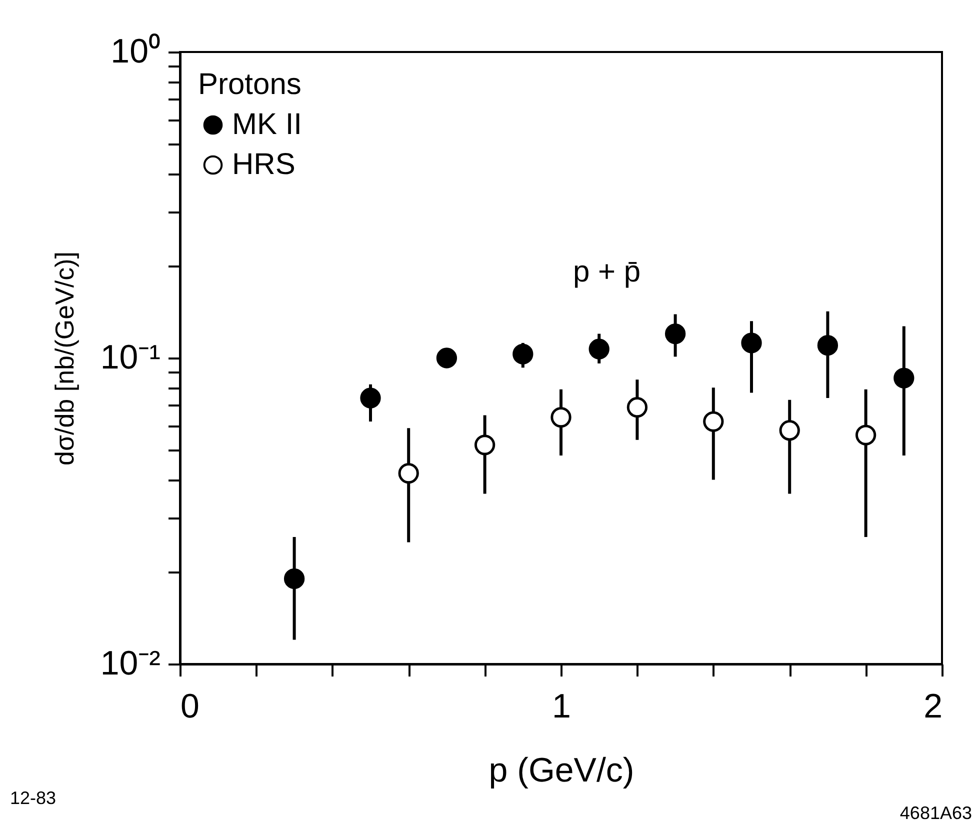 Image resolution: width=978 pixels, height=824 pixels. What do you see at coordinates (264, 164) in the screenshot?
I see `legend-label: HRS` at bounding box center [264, 164].